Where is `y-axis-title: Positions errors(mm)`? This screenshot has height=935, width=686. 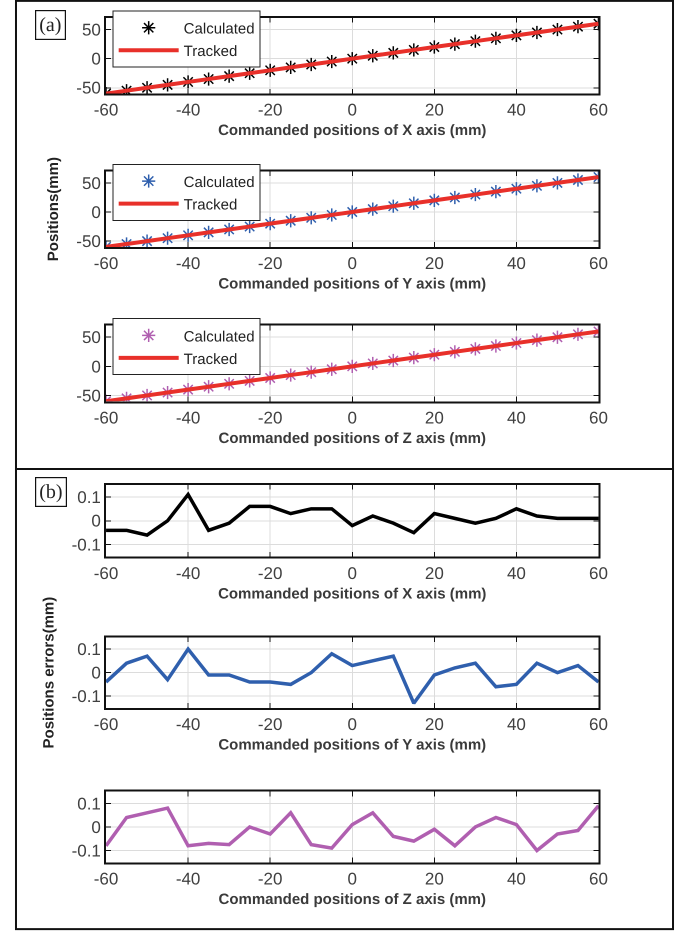
y-axis-title: Positions errors(mm) is located at coordinates (49, 672).